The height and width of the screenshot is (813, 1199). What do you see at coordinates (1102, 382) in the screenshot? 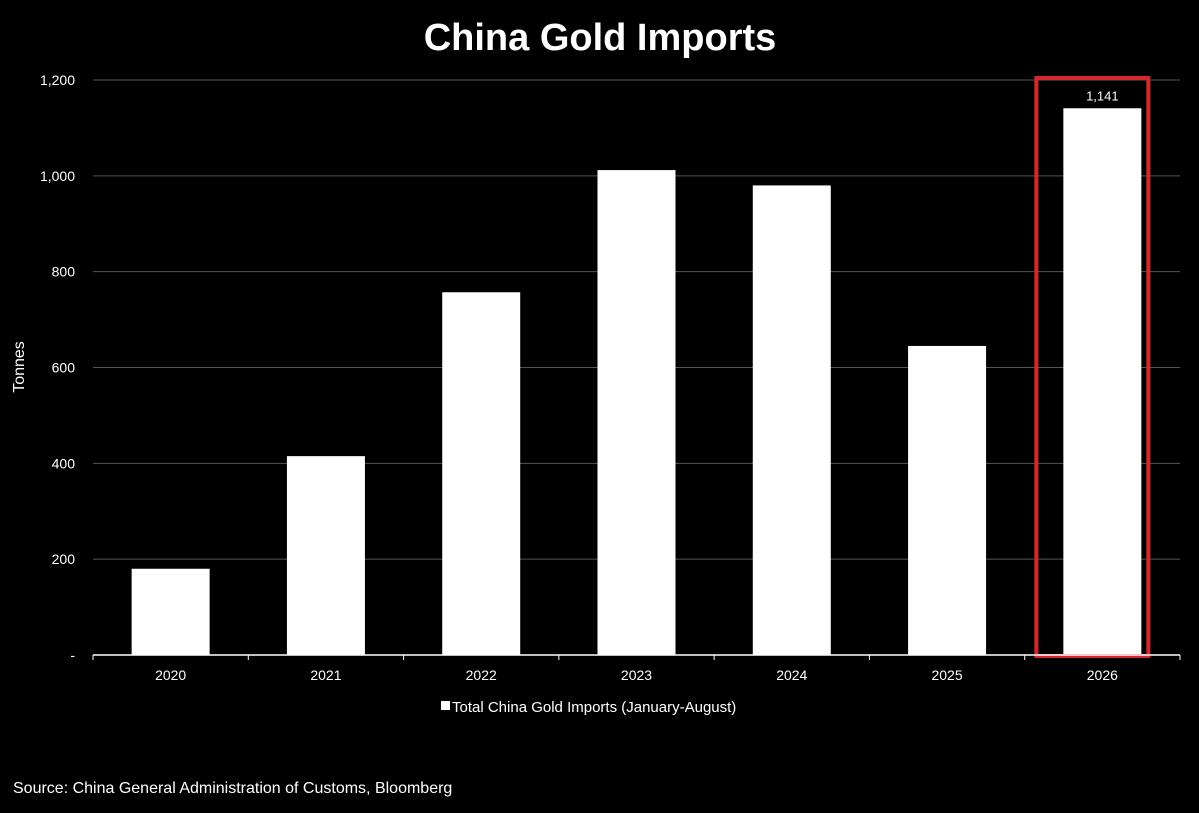
I see `bar-2026` at bounding box center [1102, 382].